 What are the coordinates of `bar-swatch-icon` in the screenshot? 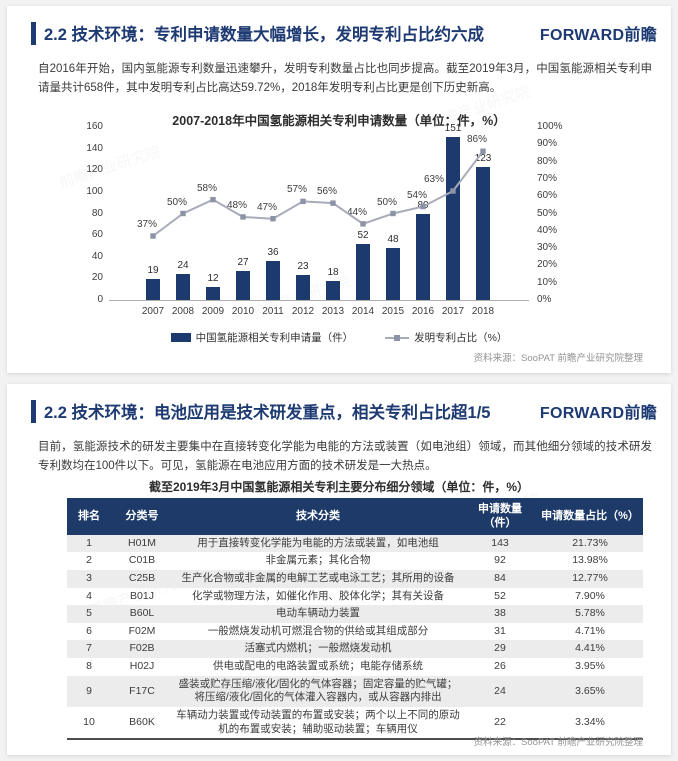 It's located at (180, 337).